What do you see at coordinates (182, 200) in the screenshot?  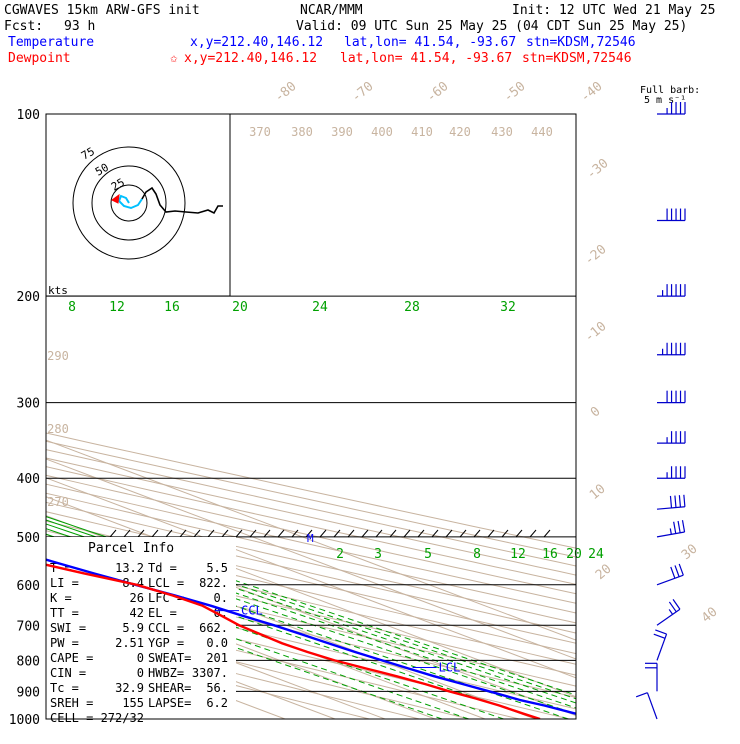 I see `hodograph-trace` at bounding box center [182, 200].